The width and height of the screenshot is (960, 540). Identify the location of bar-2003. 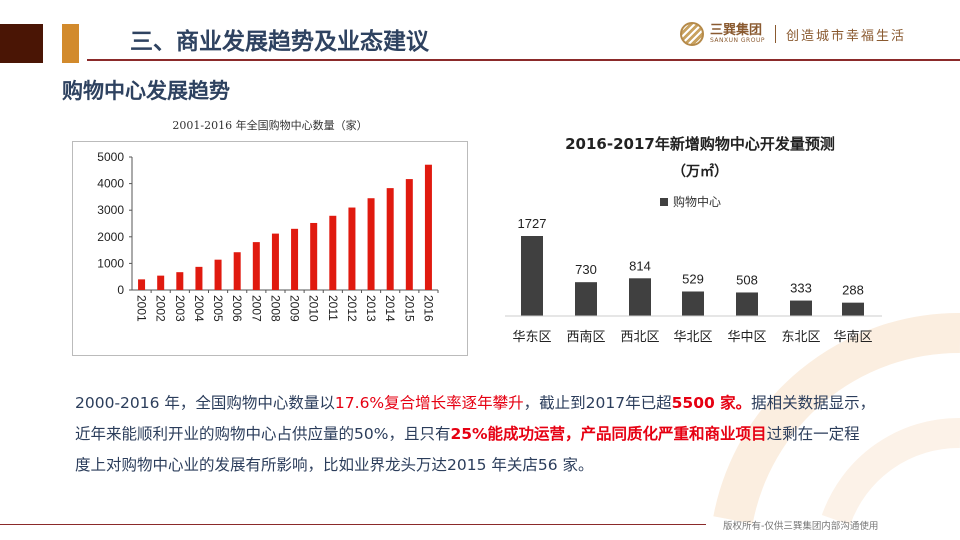
(180, 281).